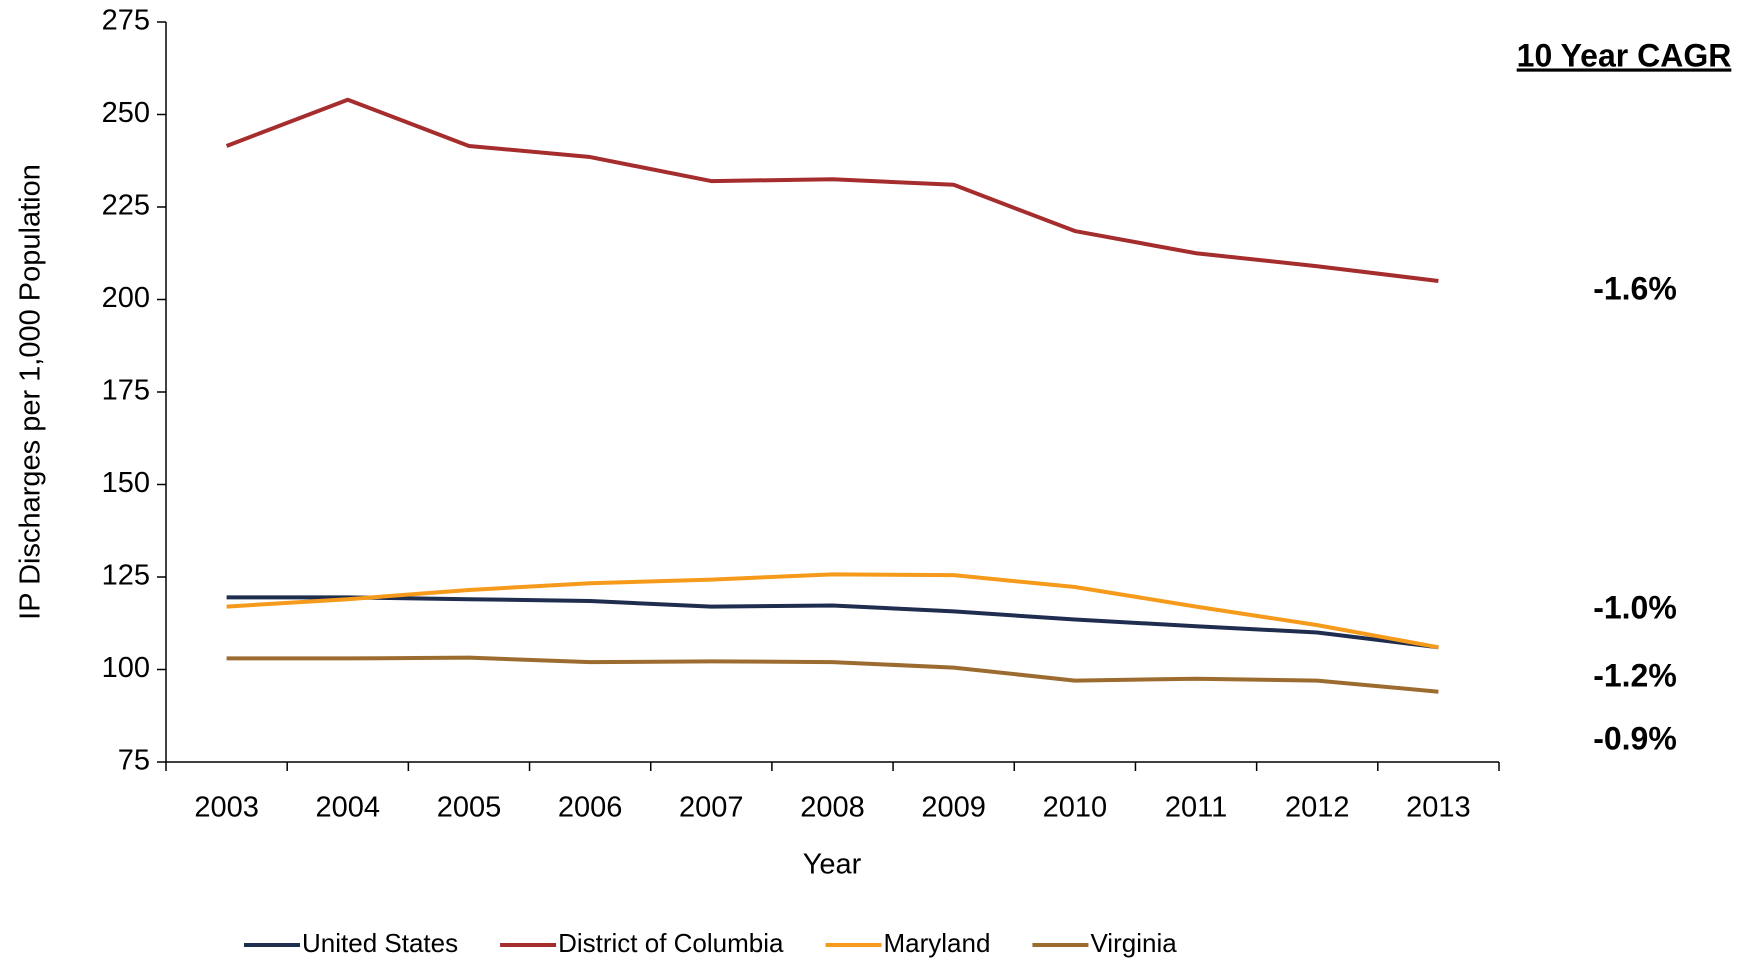 This screenshot has width=1748, height=958. What do you see at coordinates (1635, 675) in the screenshot?
I see `cagr-label: -1.2%` at bounding box center [1635, 675].